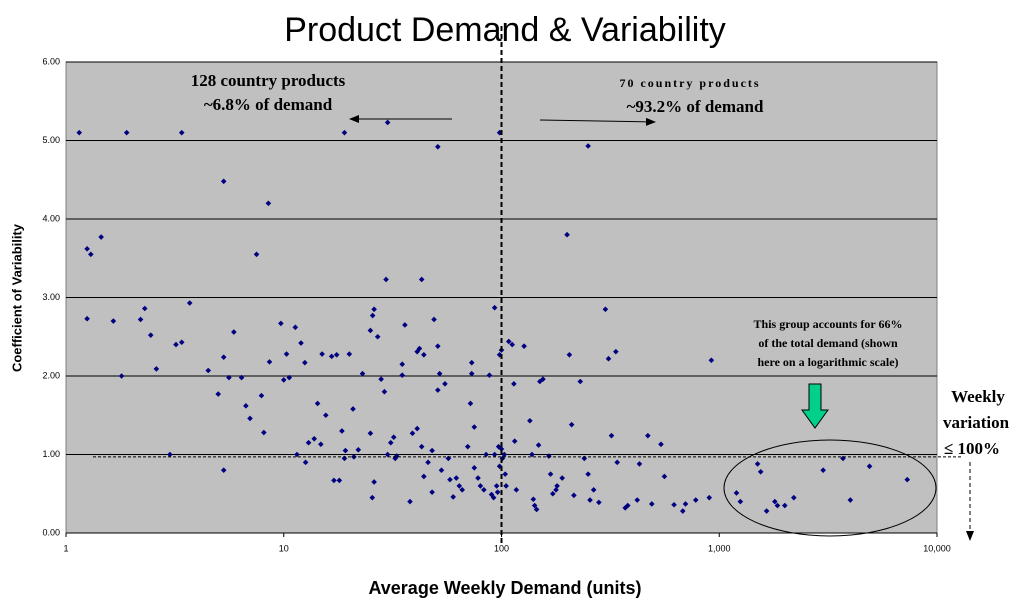 The height and width of the screenshot is (604, 1019). I want to click on x-tick-label: 100, so click(501, 548).